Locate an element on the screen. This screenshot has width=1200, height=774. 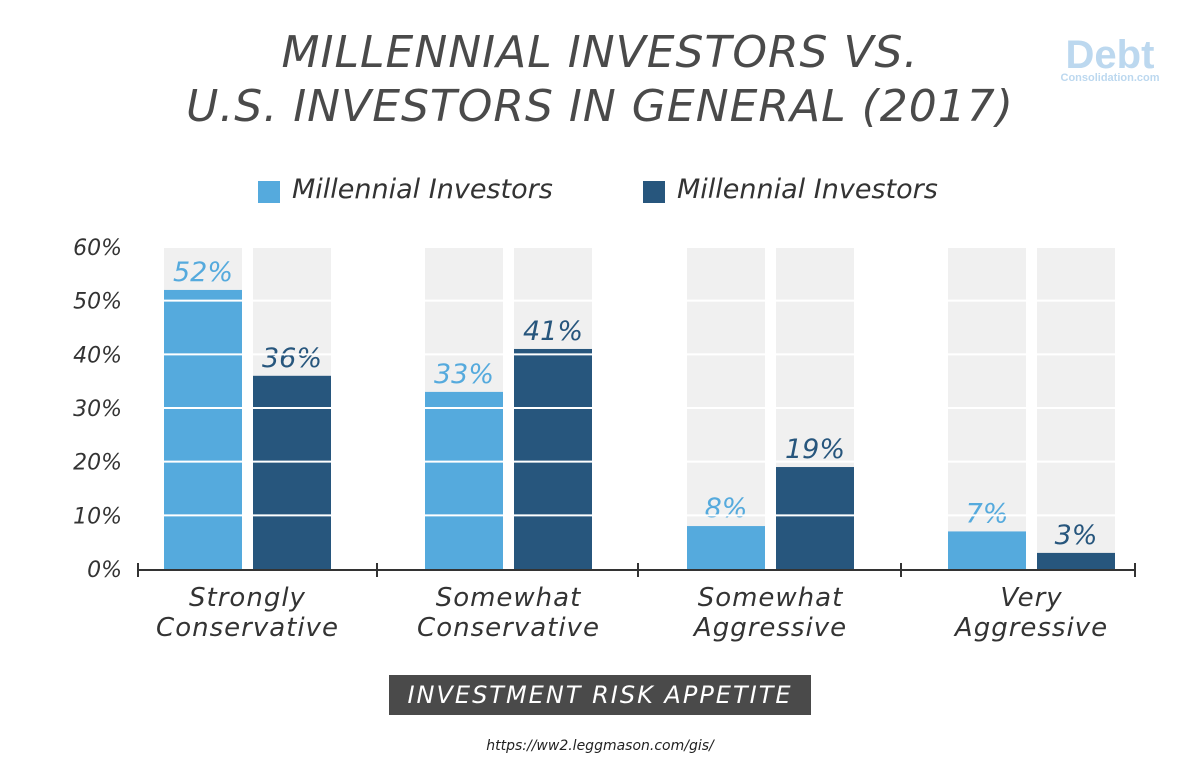
y-tick-label-40: 40% is located at coordinates (97, 355).